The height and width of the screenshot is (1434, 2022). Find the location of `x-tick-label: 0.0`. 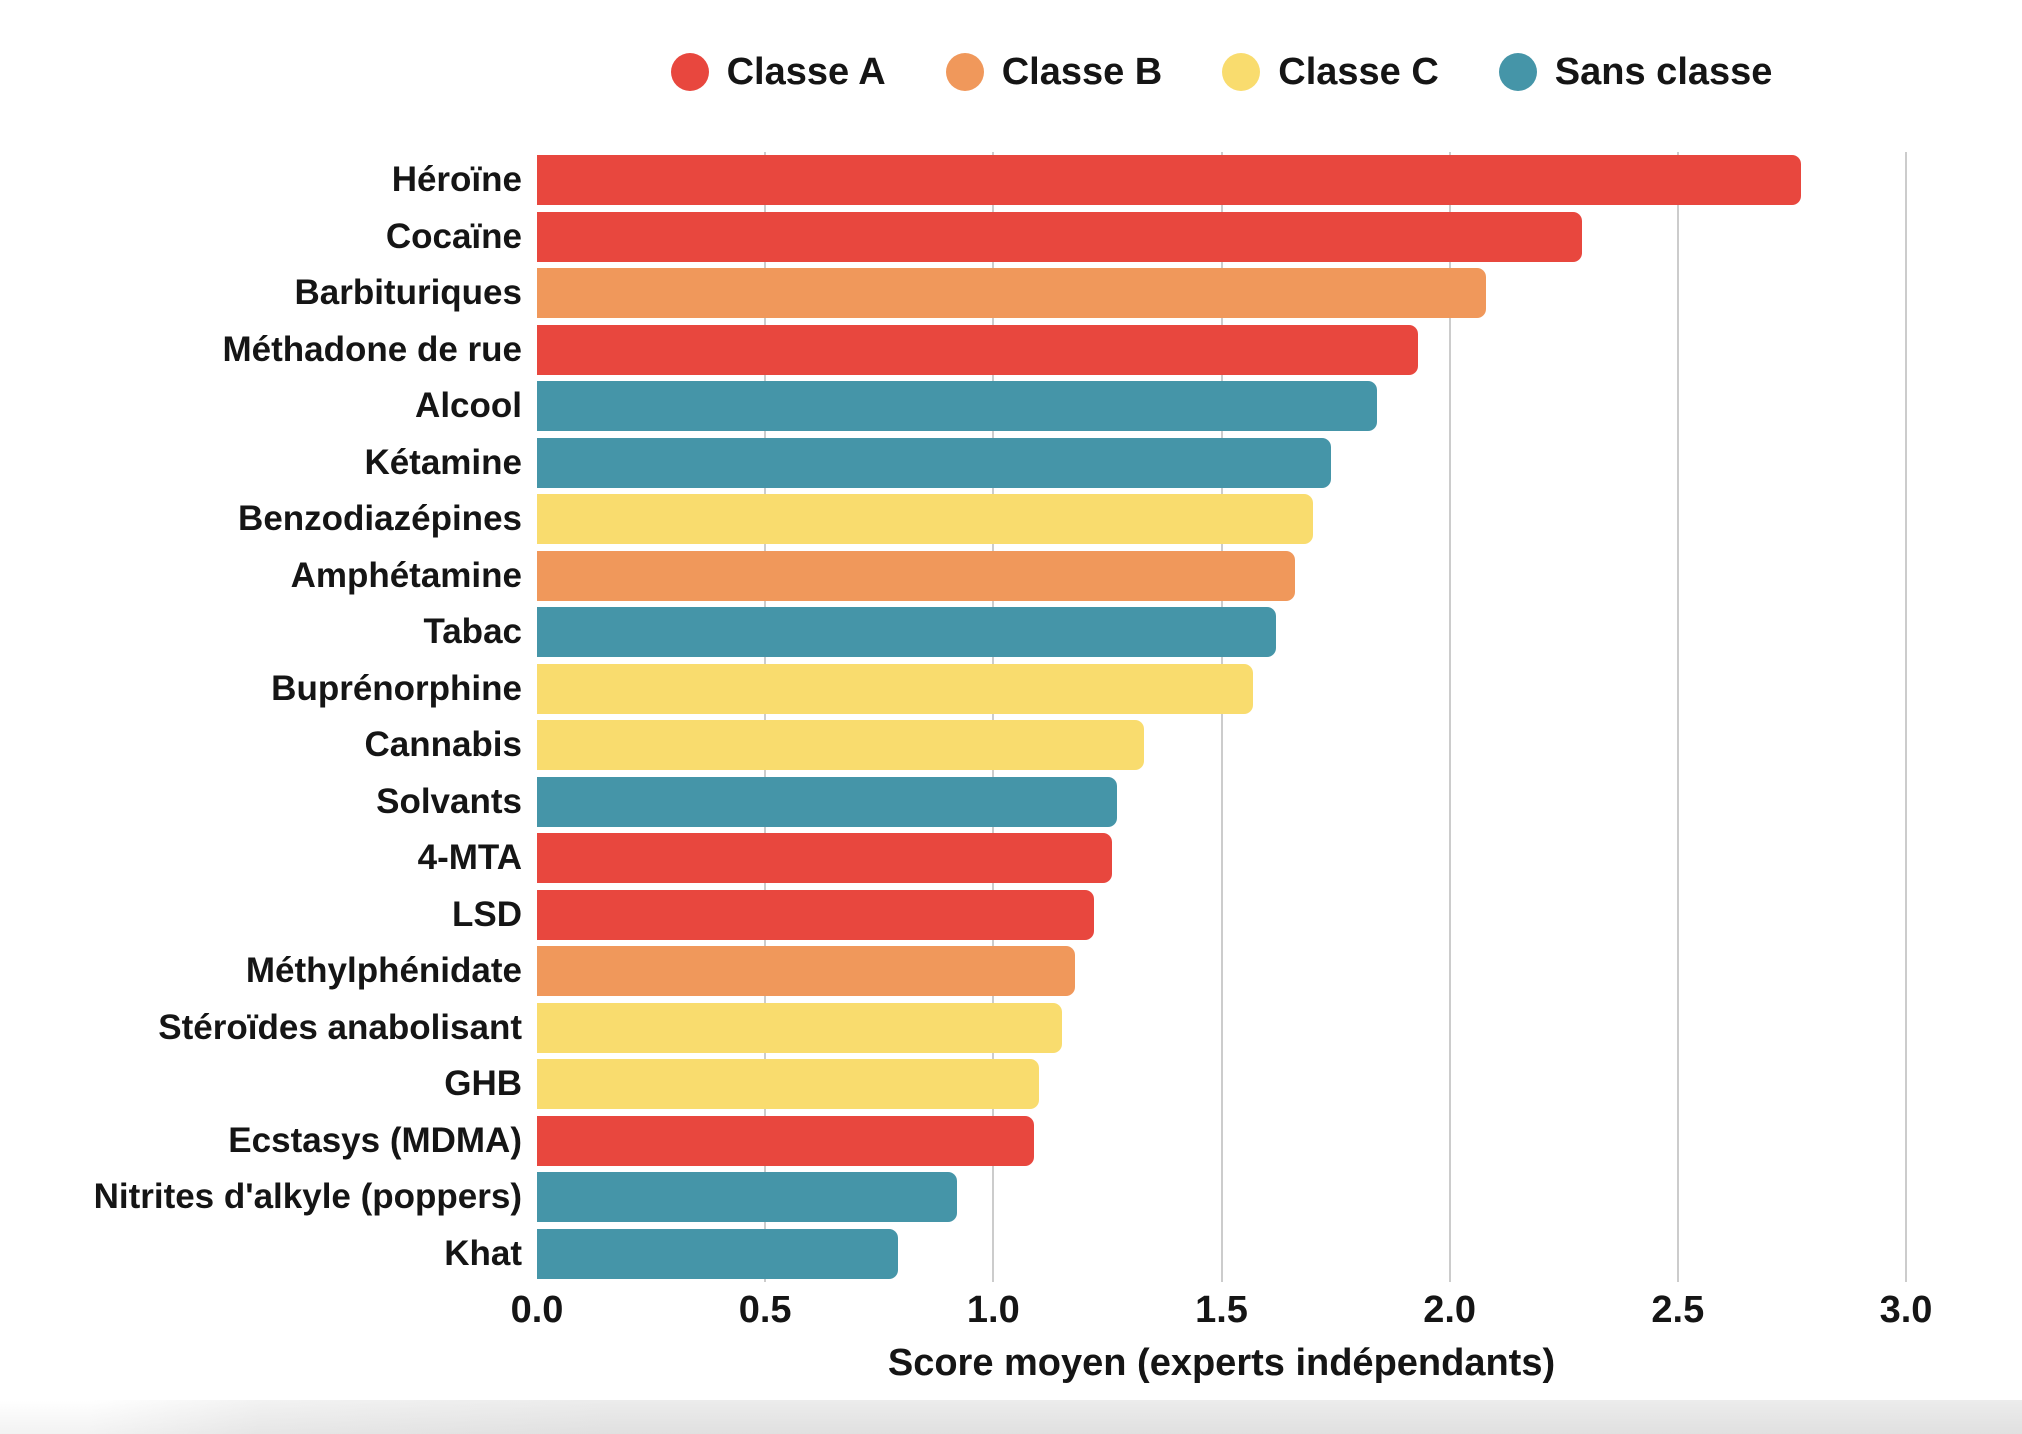

x-tick-label: 0.0 is located at coordinates (537, 1310).